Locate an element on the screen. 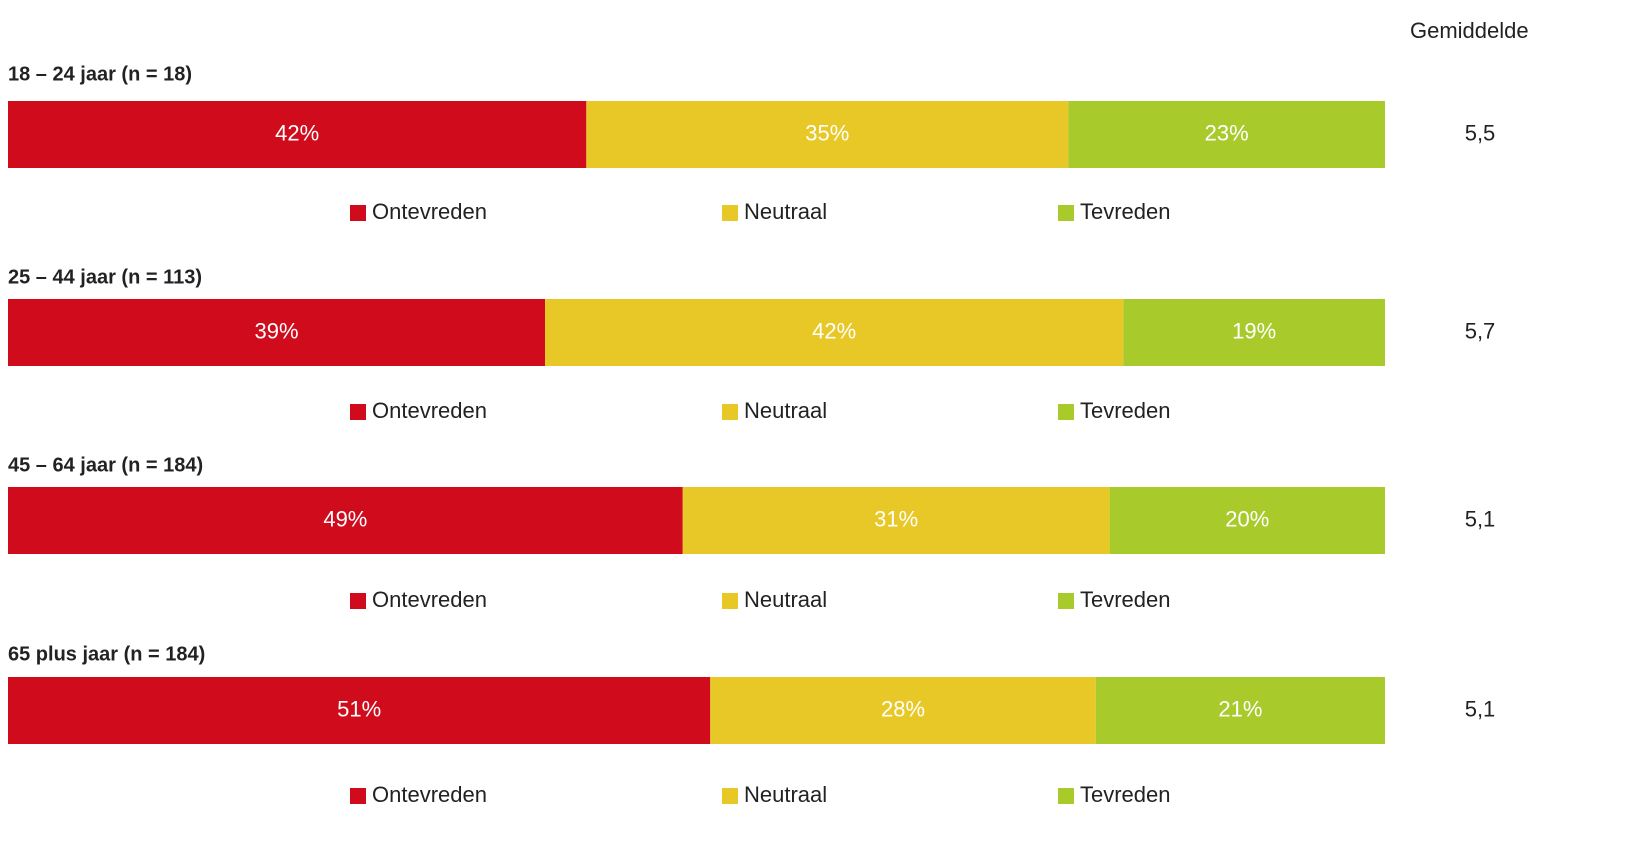 Image resolution: width=1645 pixels, height=846 pixels. value-label: 31% is located at coordinates (896, 518).